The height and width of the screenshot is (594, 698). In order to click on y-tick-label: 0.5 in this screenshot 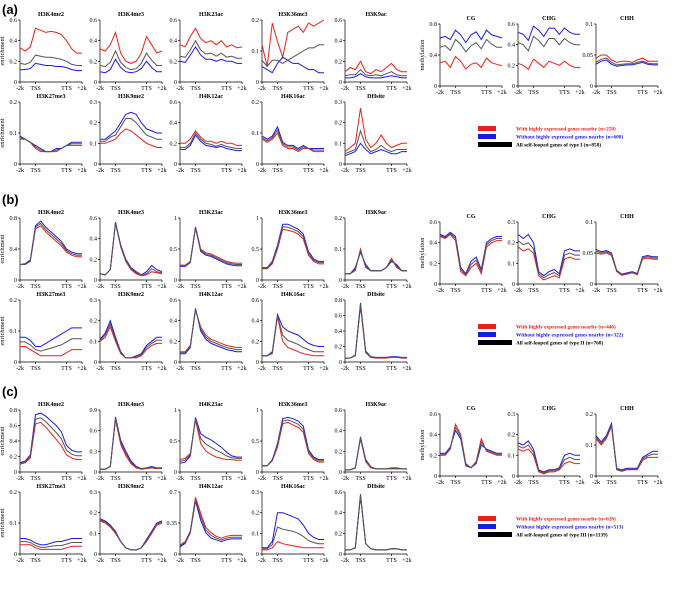, I will do `click(174, 250)`.